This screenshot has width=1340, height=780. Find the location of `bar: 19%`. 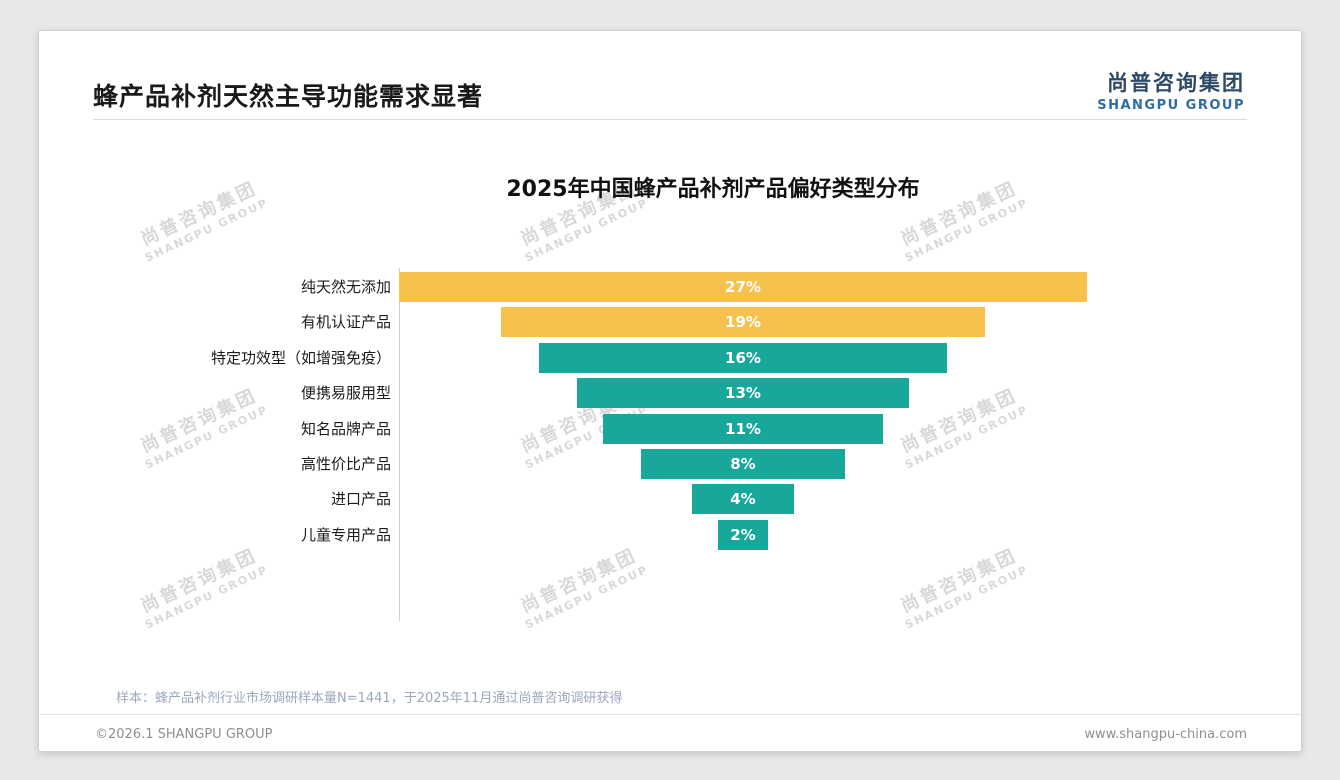

bar: 19% is located at coordinates (743, 322).